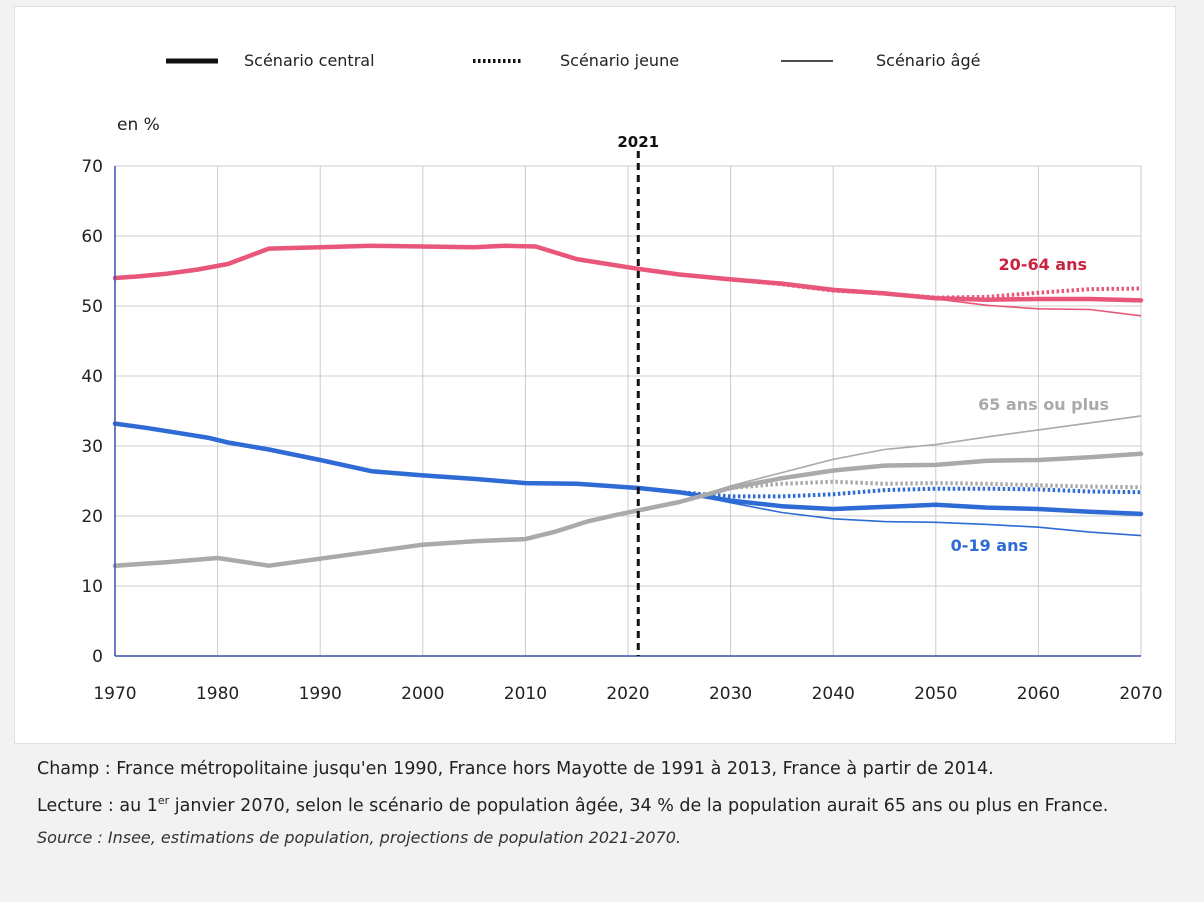  I want to click on x-tick-label: 2050, so click(935, 694).